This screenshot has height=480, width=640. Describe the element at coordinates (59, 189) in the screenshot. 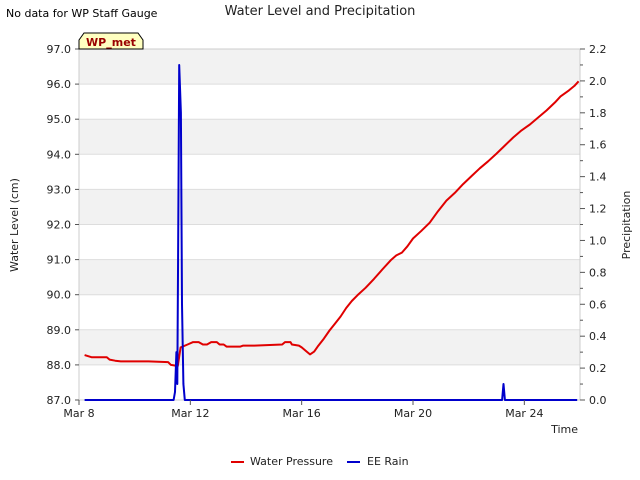

I see `y-tick-label-left: 93.0` at that location.